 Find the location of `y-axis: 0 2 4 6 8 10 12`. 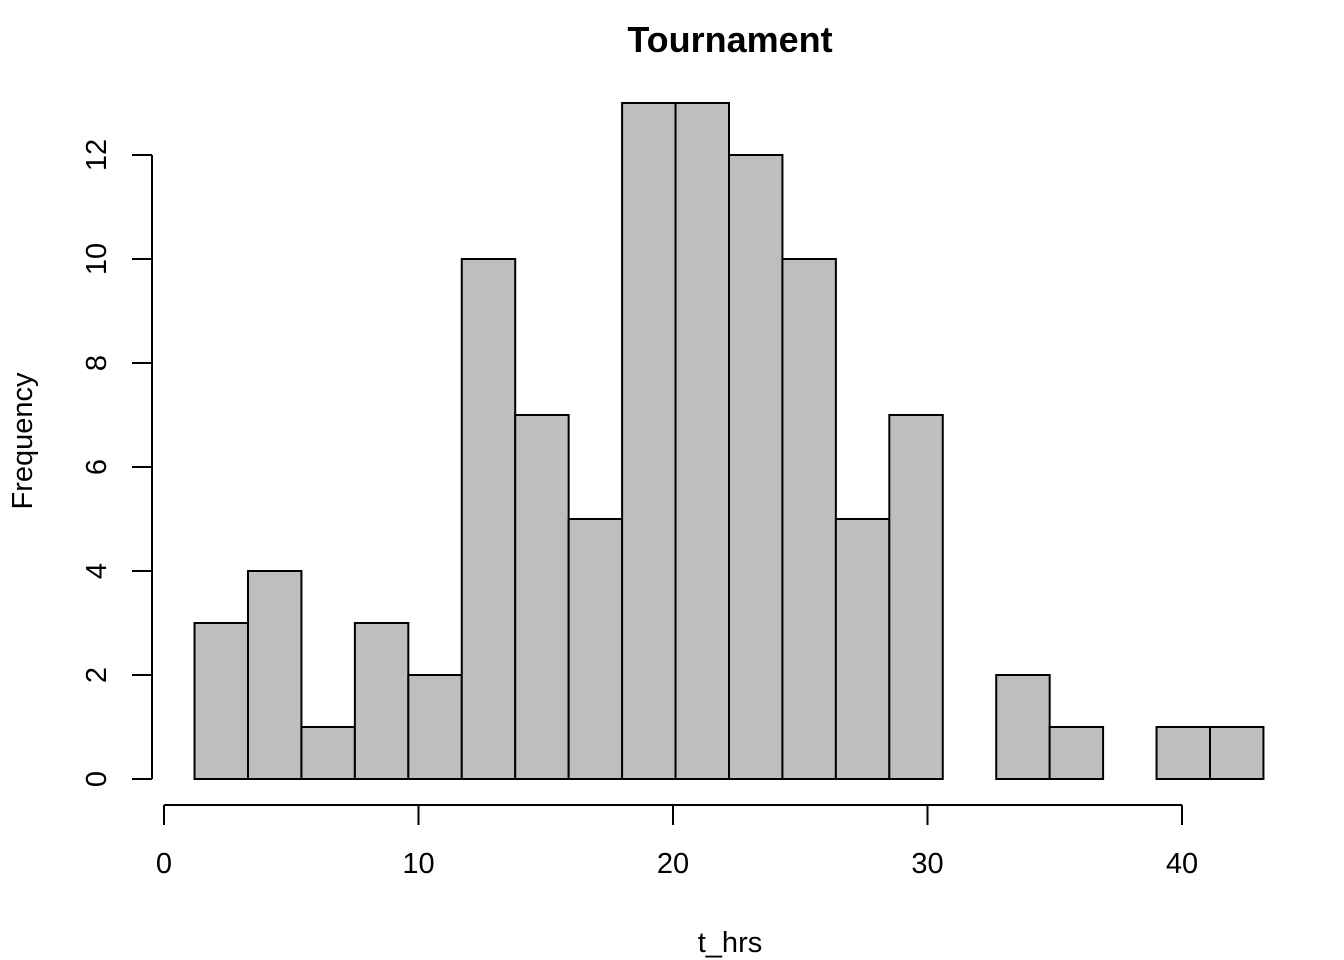

y-axis: 0 2 4 6 8 10 12 is located at coordinates (117, 463).